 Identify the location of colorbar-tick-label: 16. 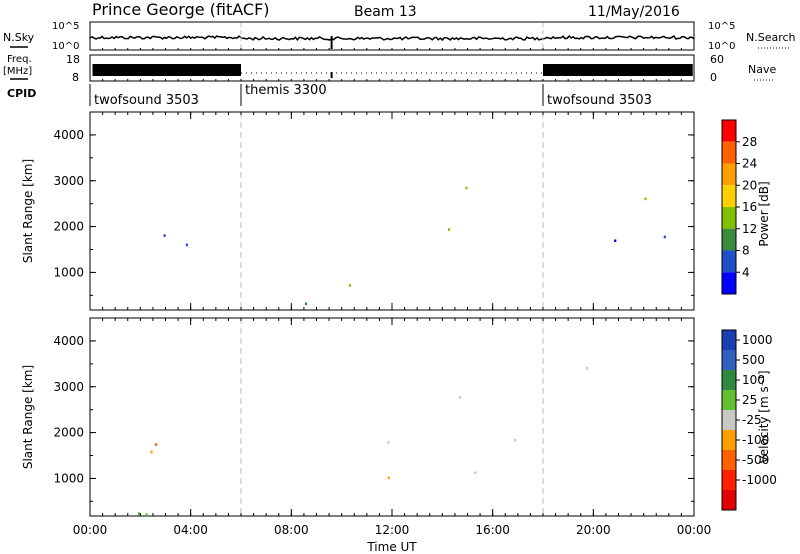
(749, 207).